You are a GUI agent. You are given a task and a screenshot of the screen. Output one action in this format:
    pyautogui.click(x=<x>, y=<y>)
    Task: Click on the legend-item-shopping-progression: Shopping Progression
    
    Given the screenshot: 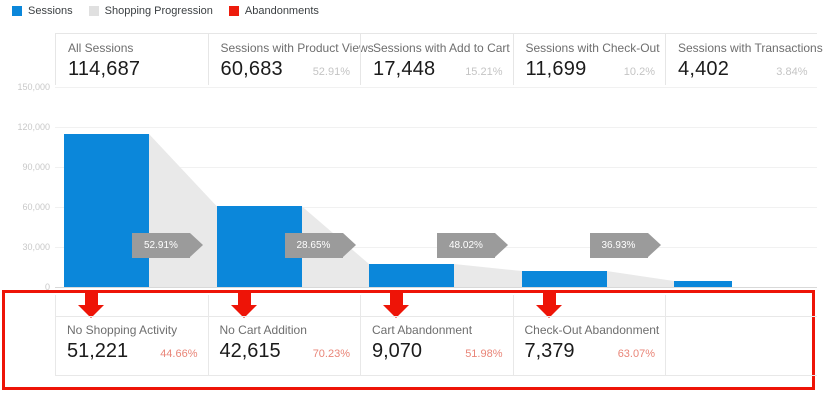 What is the action you would take?
    pyautogui.click(x=150, y=11)
    